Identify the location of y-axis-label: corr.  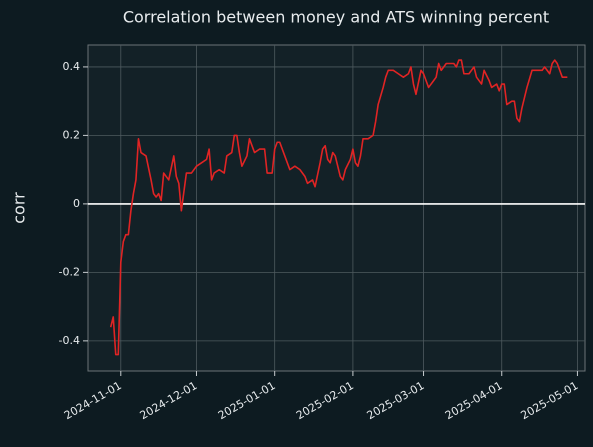
(19, 208).